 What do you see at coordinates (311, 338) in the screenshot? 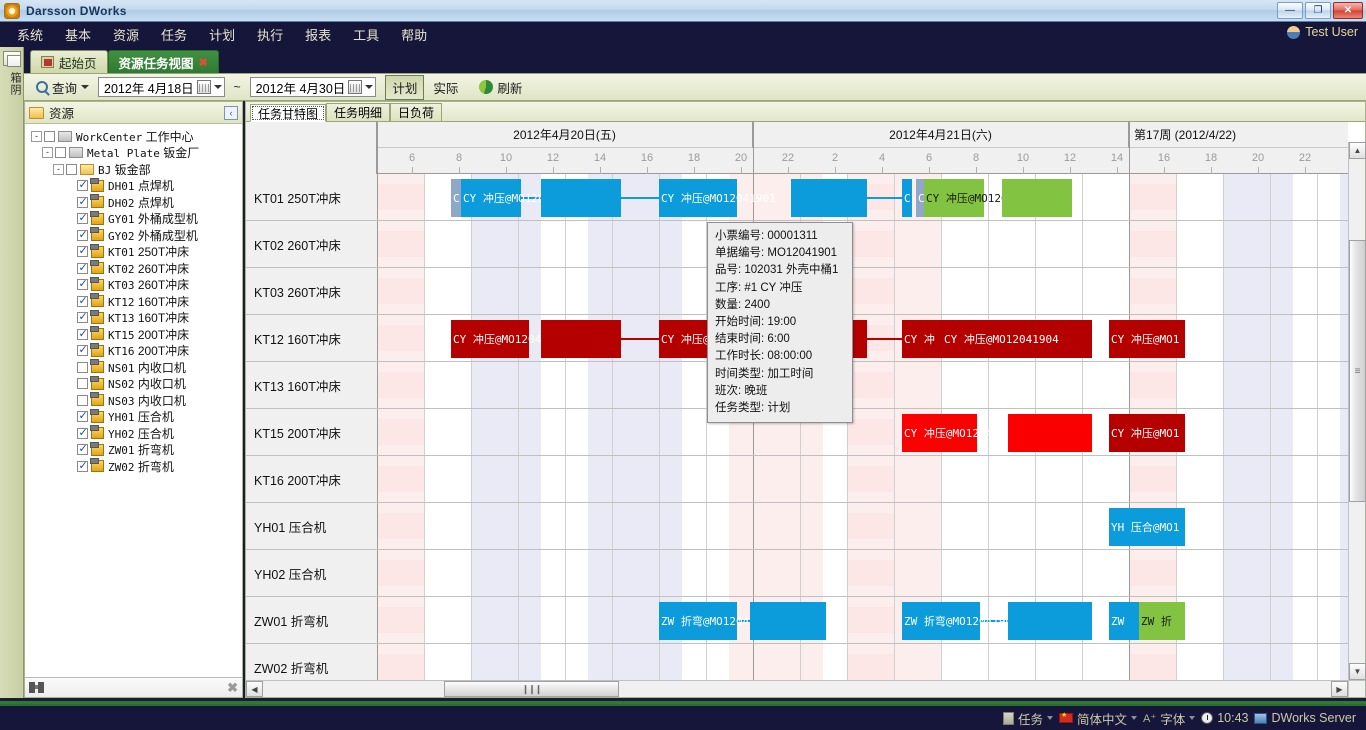
I see `gantt-row-label-3: KT12 160T冲床` at bounding box center [311, 338].